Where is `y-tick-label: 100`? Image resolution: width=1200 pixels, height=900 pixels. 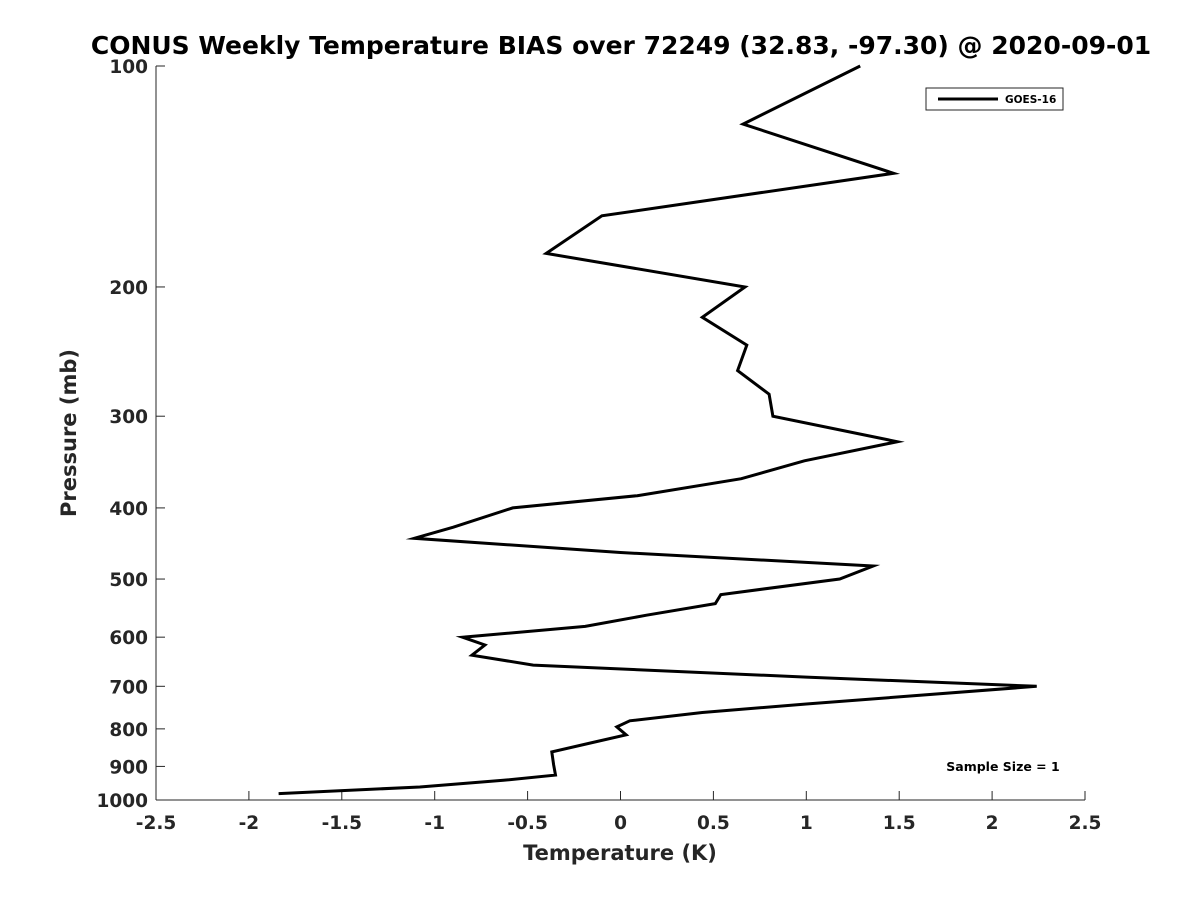
y-tick-label: 100 is located at coordinates (128, 67).